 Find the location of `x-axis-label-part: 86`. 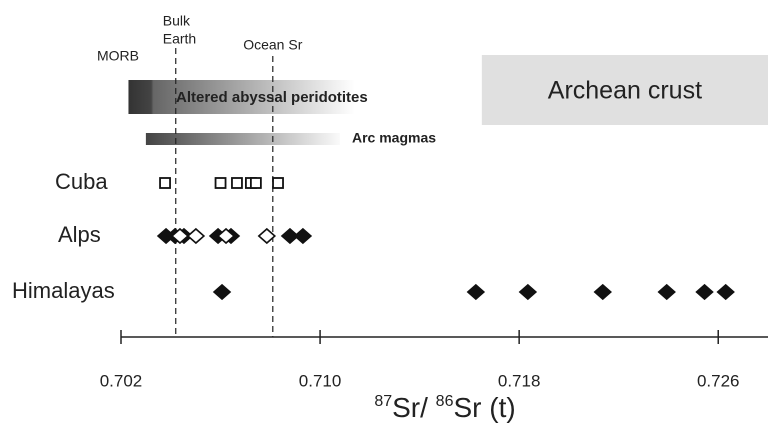

x-axis-label-part: 86 is located at coordinates (445, 401).